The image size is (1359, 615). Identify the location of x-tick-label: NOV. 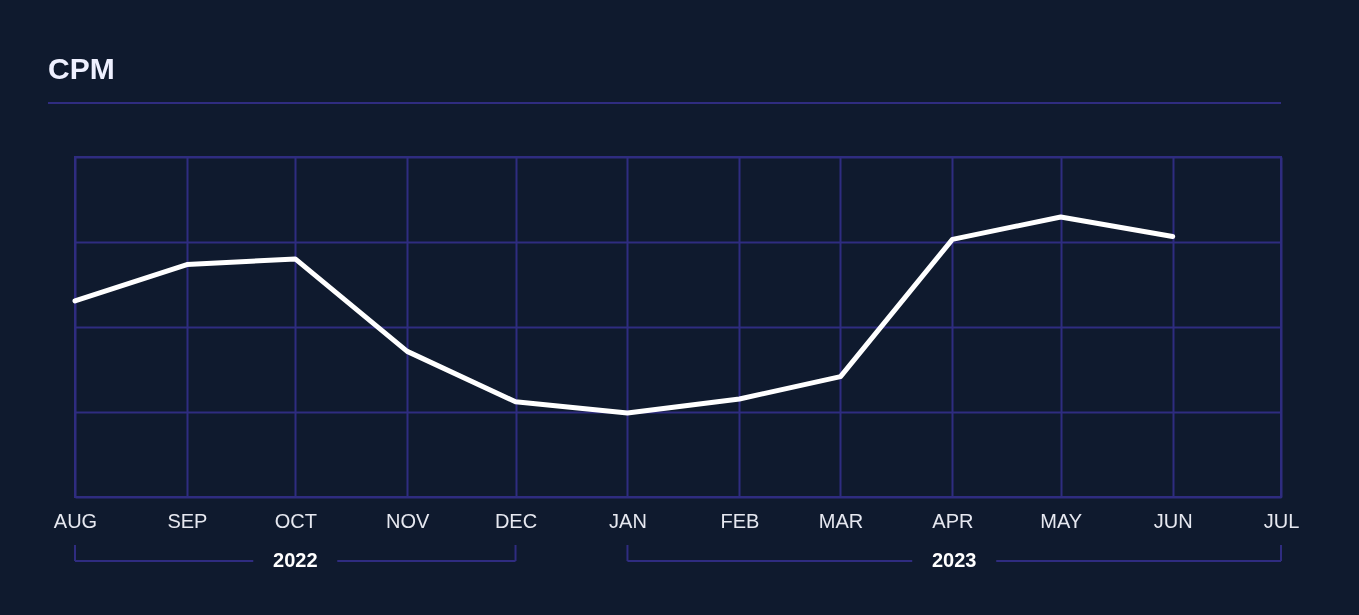
(408, 520).